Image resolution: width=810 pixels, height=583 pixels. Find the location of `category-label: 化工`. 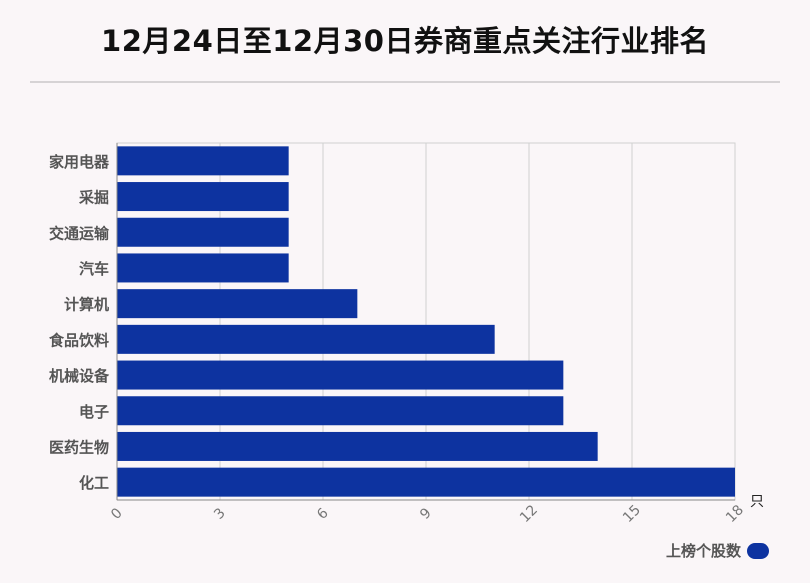

category-label: 化工 is located at coordinates (94, 483).